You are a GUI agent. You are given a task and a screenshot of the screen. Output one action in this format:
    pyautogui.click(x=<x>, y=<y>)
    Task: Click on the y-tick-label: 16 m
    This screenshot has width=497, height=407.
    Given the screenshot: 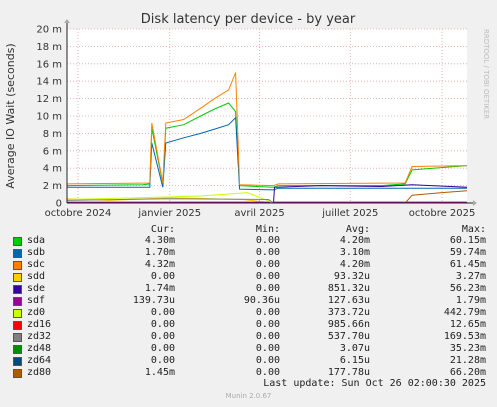 What is the action you would take?
    pyautogui.click(x=49, y=64)
    